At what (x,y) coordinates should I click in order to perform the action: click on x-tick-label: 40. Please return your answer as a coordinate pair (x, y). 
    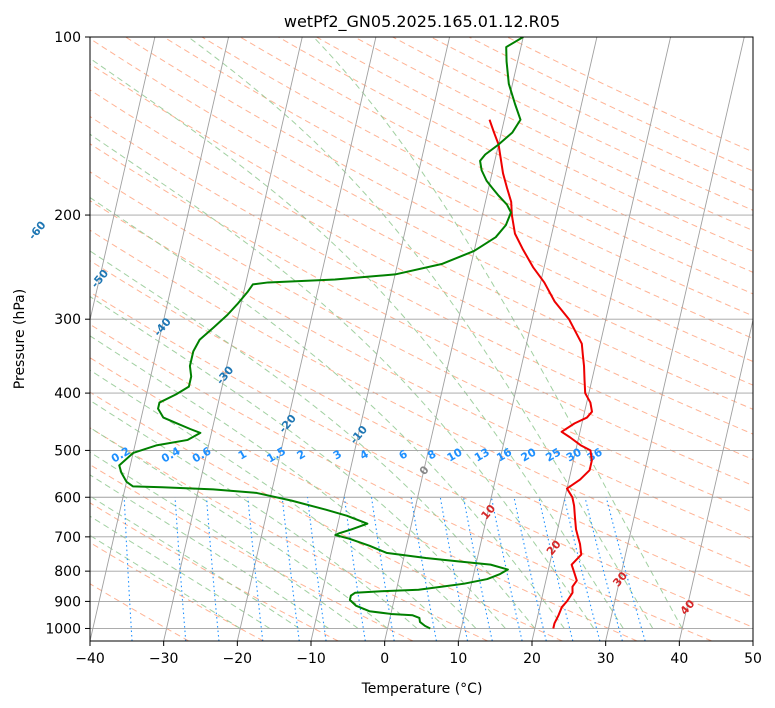
    Looking at the image, I should click on (679, 659).